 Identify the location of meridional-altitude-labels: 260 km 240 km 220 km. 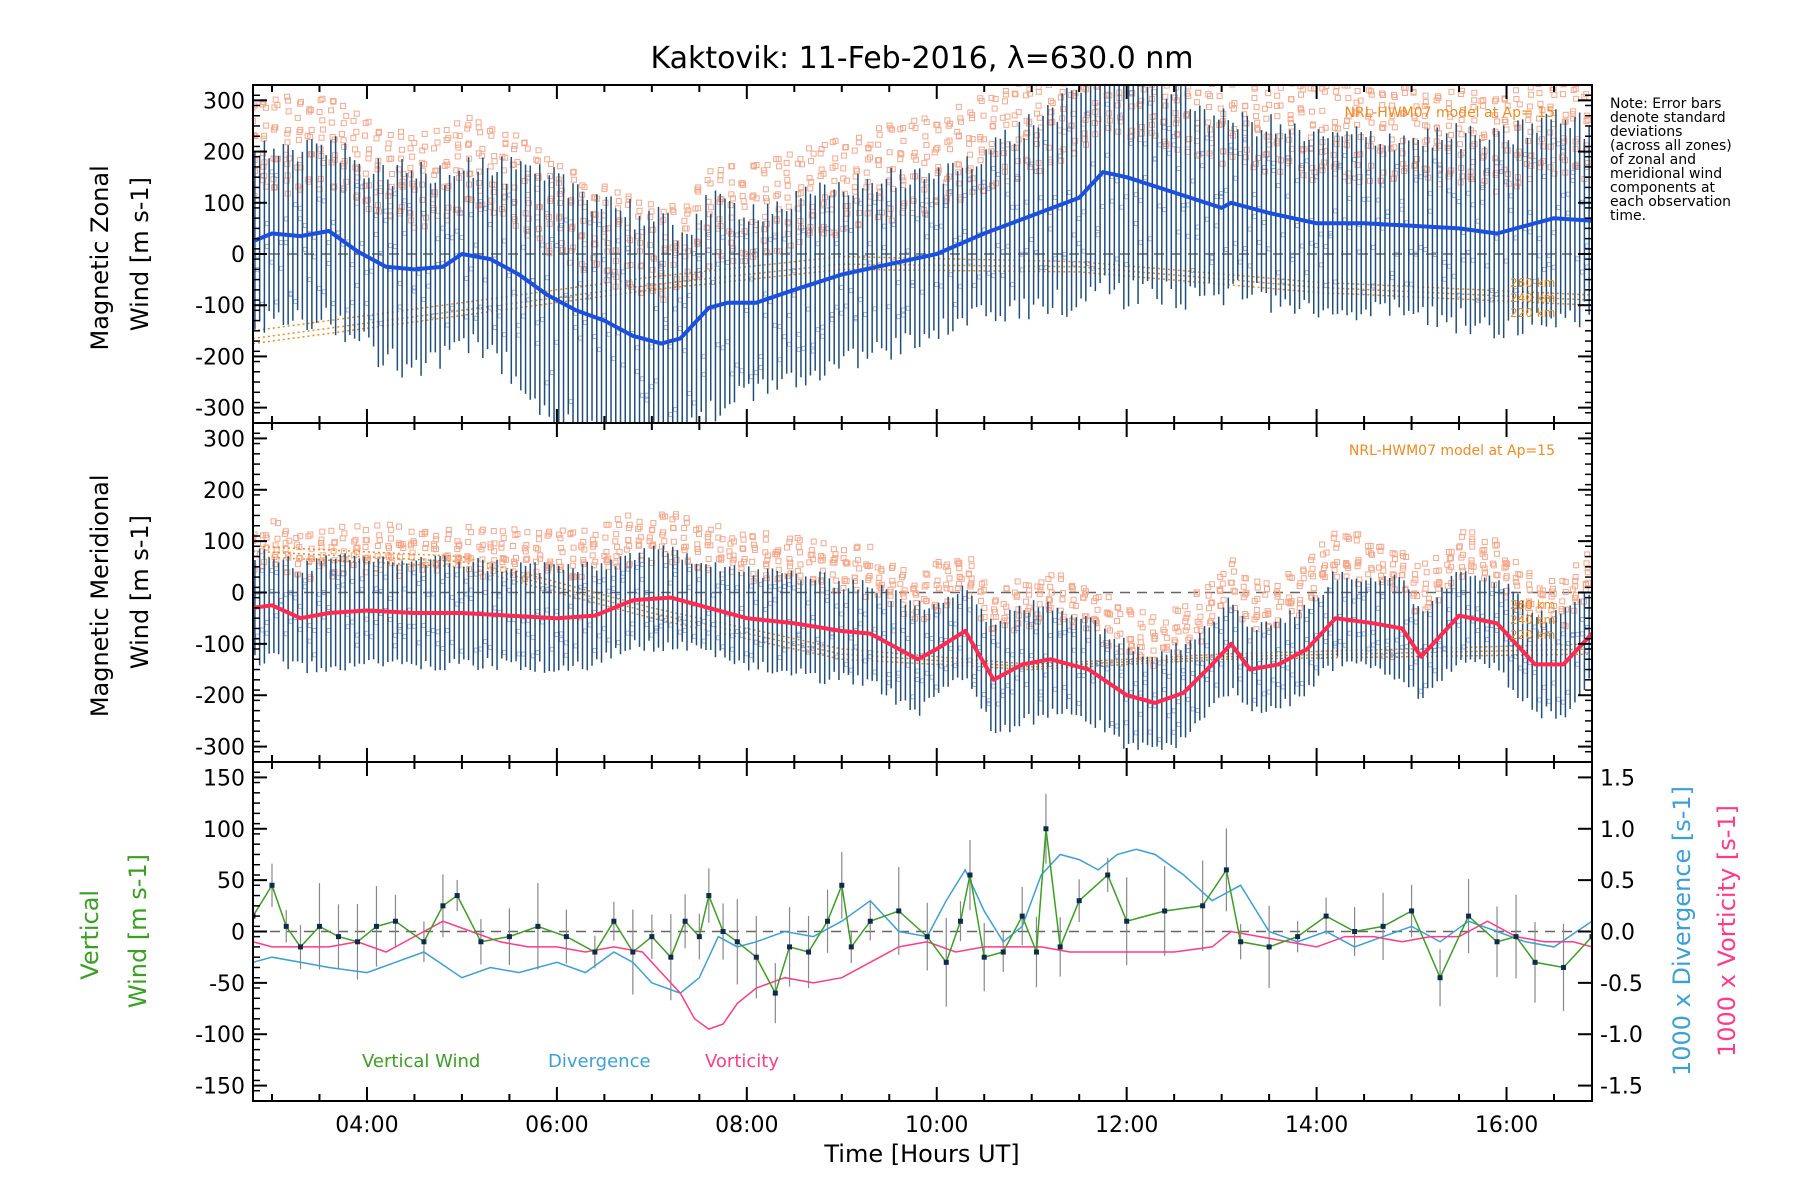
(1532, 620).